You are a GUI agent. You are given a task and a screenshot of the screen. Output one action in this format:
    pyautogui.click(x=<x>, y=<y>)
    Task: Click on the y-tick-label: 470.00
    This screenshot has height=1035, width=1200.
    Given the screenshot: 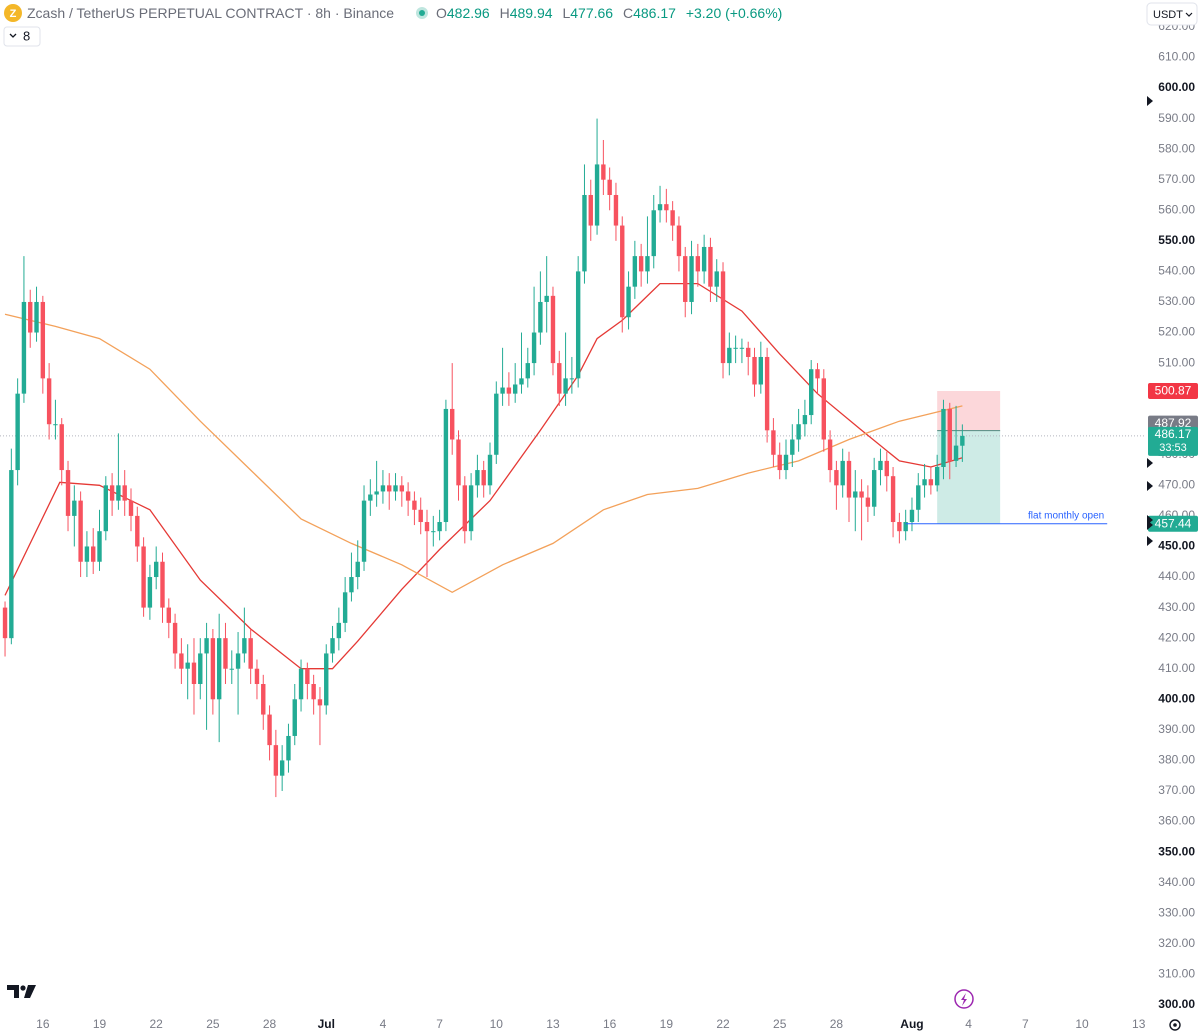 What is the action you would take?
    pyautogui.click(x=1176, y=485)
    